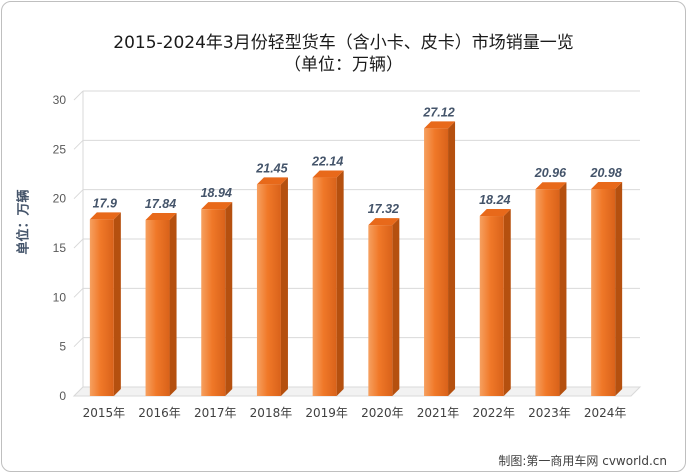 The image size is (687, 473). Describe the element at coordinates (605, 413) in the screenshot. I see `x-tick-label: 2024年` at that location.